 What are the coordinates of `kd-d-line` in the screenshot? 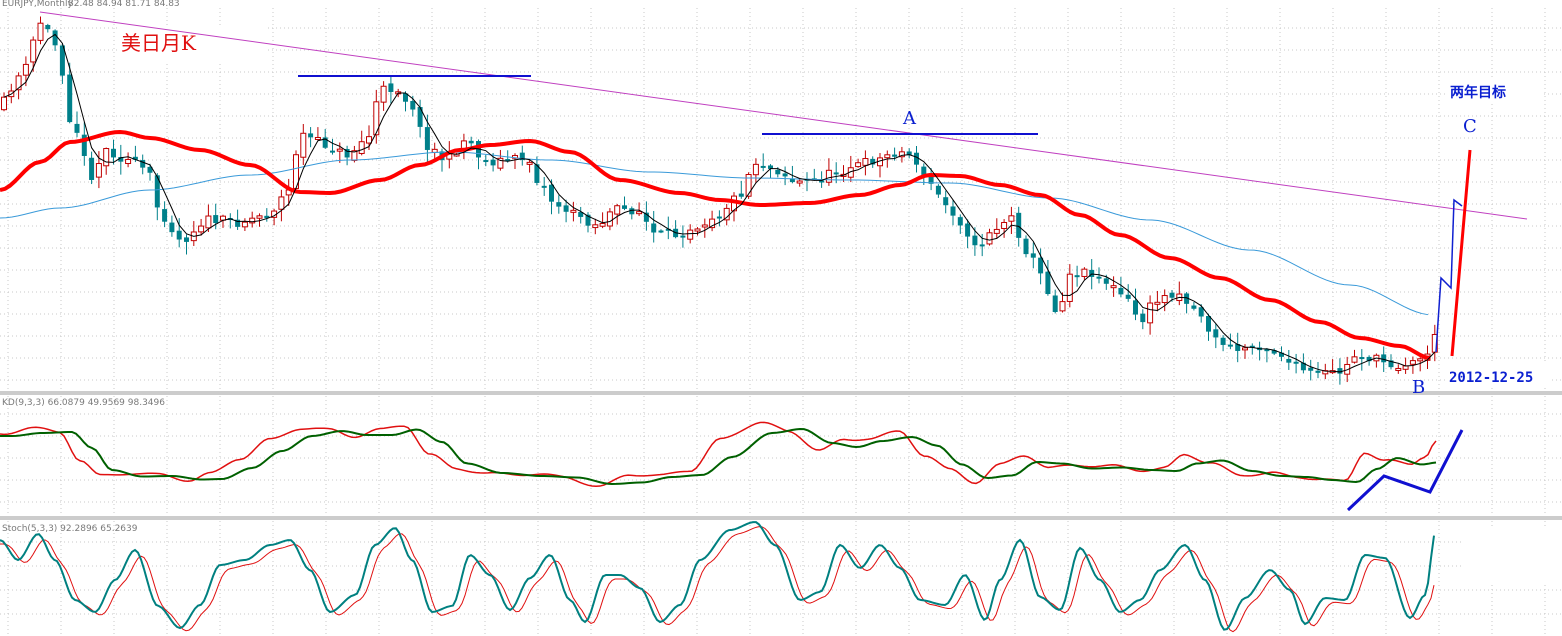 It's located at (718, 457).